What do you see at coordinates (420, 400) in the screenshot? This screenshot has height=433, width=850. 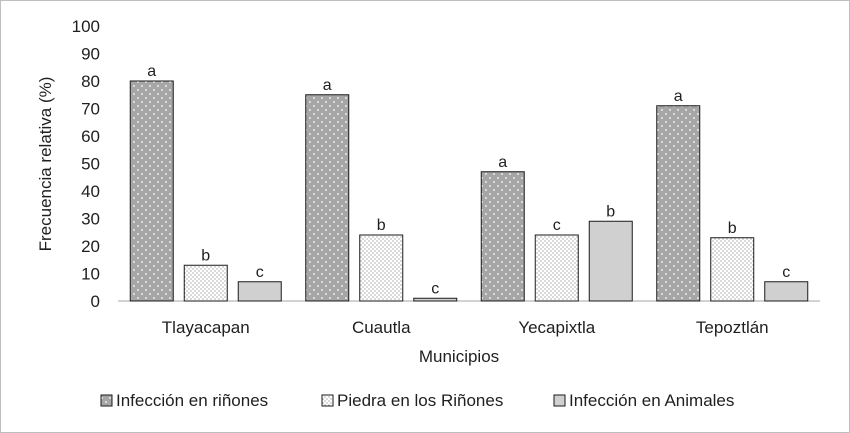 I see `legend-label-1: Piedra en los Riñones` at bounding box center [420, 400].